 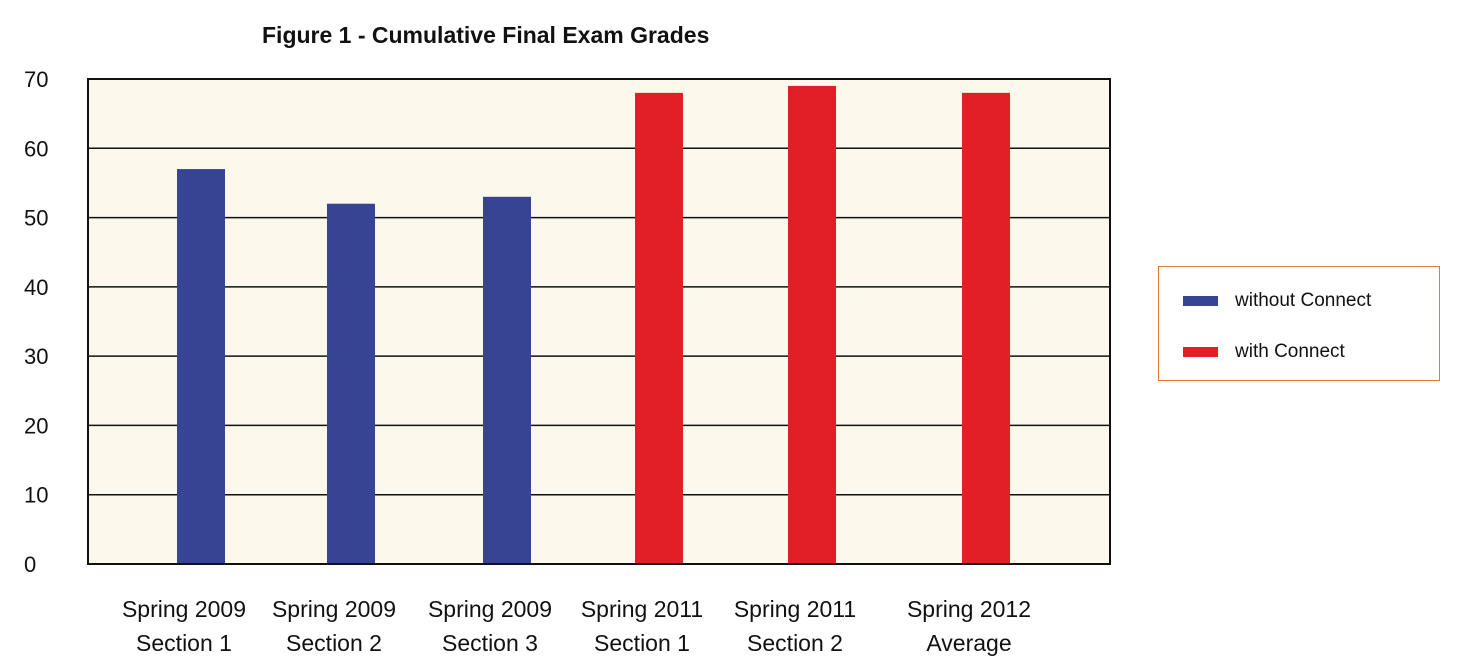 What do you see at coordinates (1200, 301) in the screenshot?
I see `legend-swatch-without-connect` at bounding box center [1200, 301].